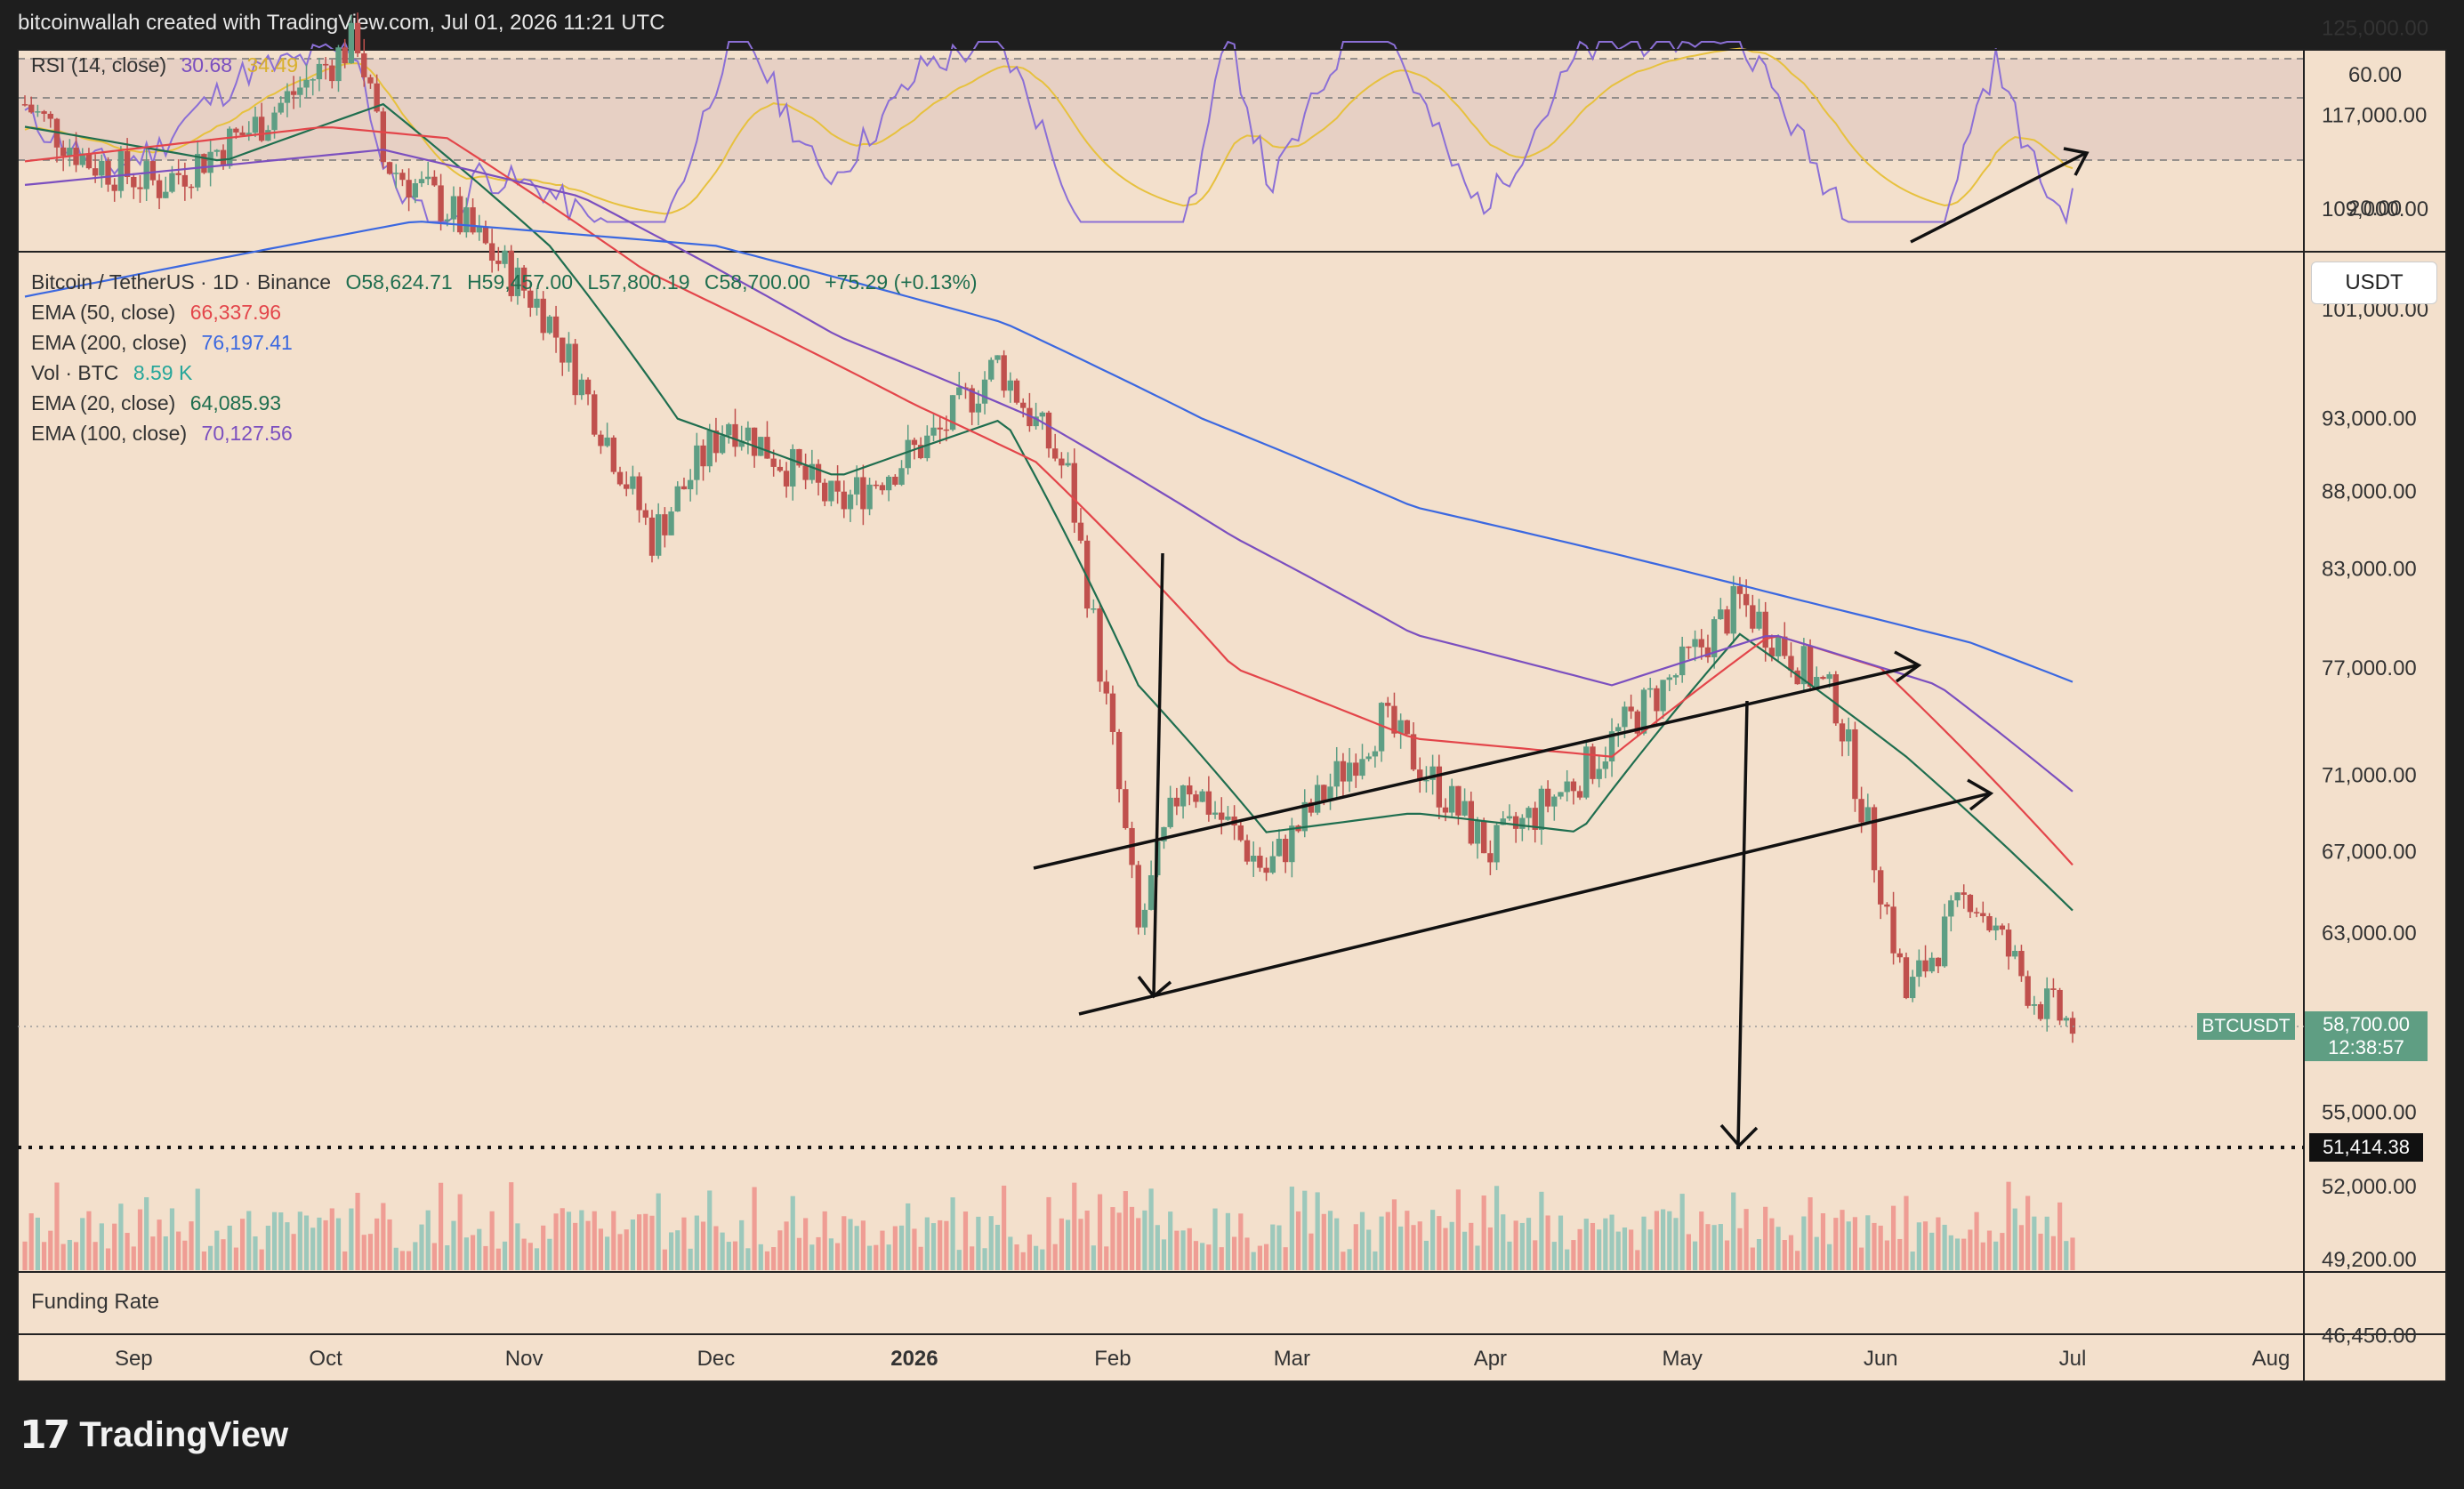 Image resolution: width=2464 pixels, height=1489 pixels. Describe the element at coordinates (2370, 1336) in the screenshot. I see `price-tick-label: 46,450.00` at that location.